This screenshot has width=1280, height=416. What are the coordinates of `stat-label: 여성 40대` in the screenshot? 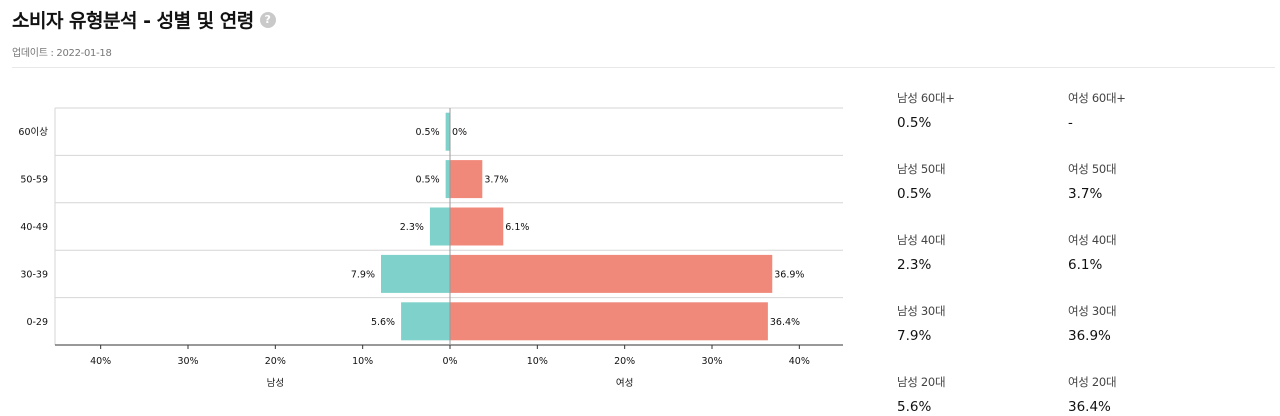 It's located at (1092, 240).